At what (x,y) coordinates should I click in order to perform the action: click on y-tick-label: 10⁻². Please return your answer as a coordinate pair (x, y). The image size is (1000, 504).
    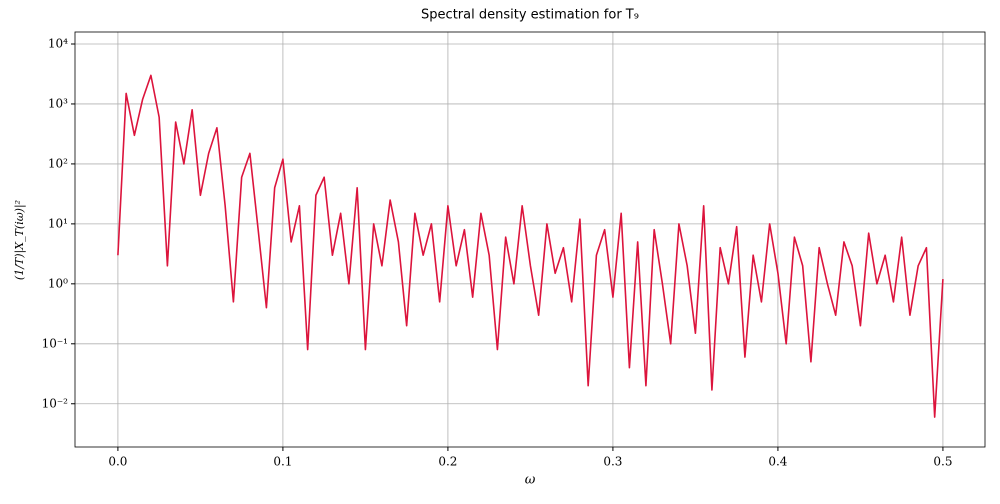
    Looking at the image, I should click on (55, 403).